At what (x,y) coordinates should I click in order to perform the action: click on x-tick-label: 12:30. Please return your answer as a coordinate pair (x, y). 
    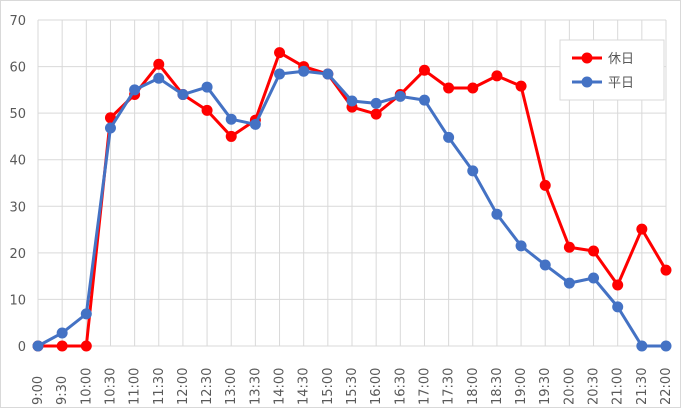
    Looking at the image, I should click on (207, 386).